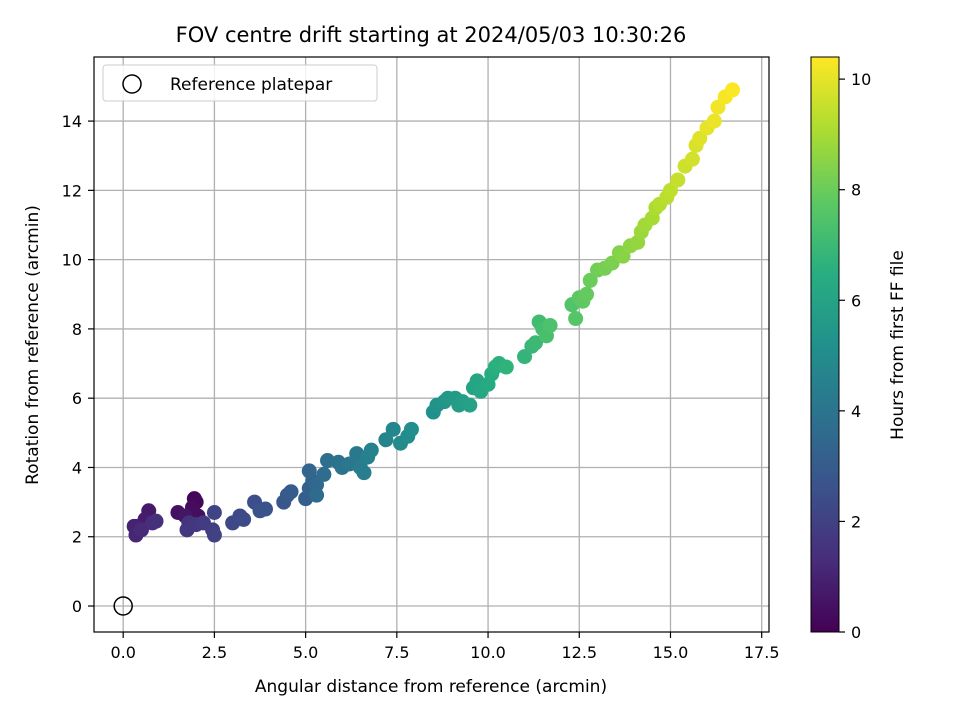 This screenshot has width=960, height=720. What do you see at coordinates (132, 84) in the screenshot?
I see `legend-marker` at bounding box center [132, 84].